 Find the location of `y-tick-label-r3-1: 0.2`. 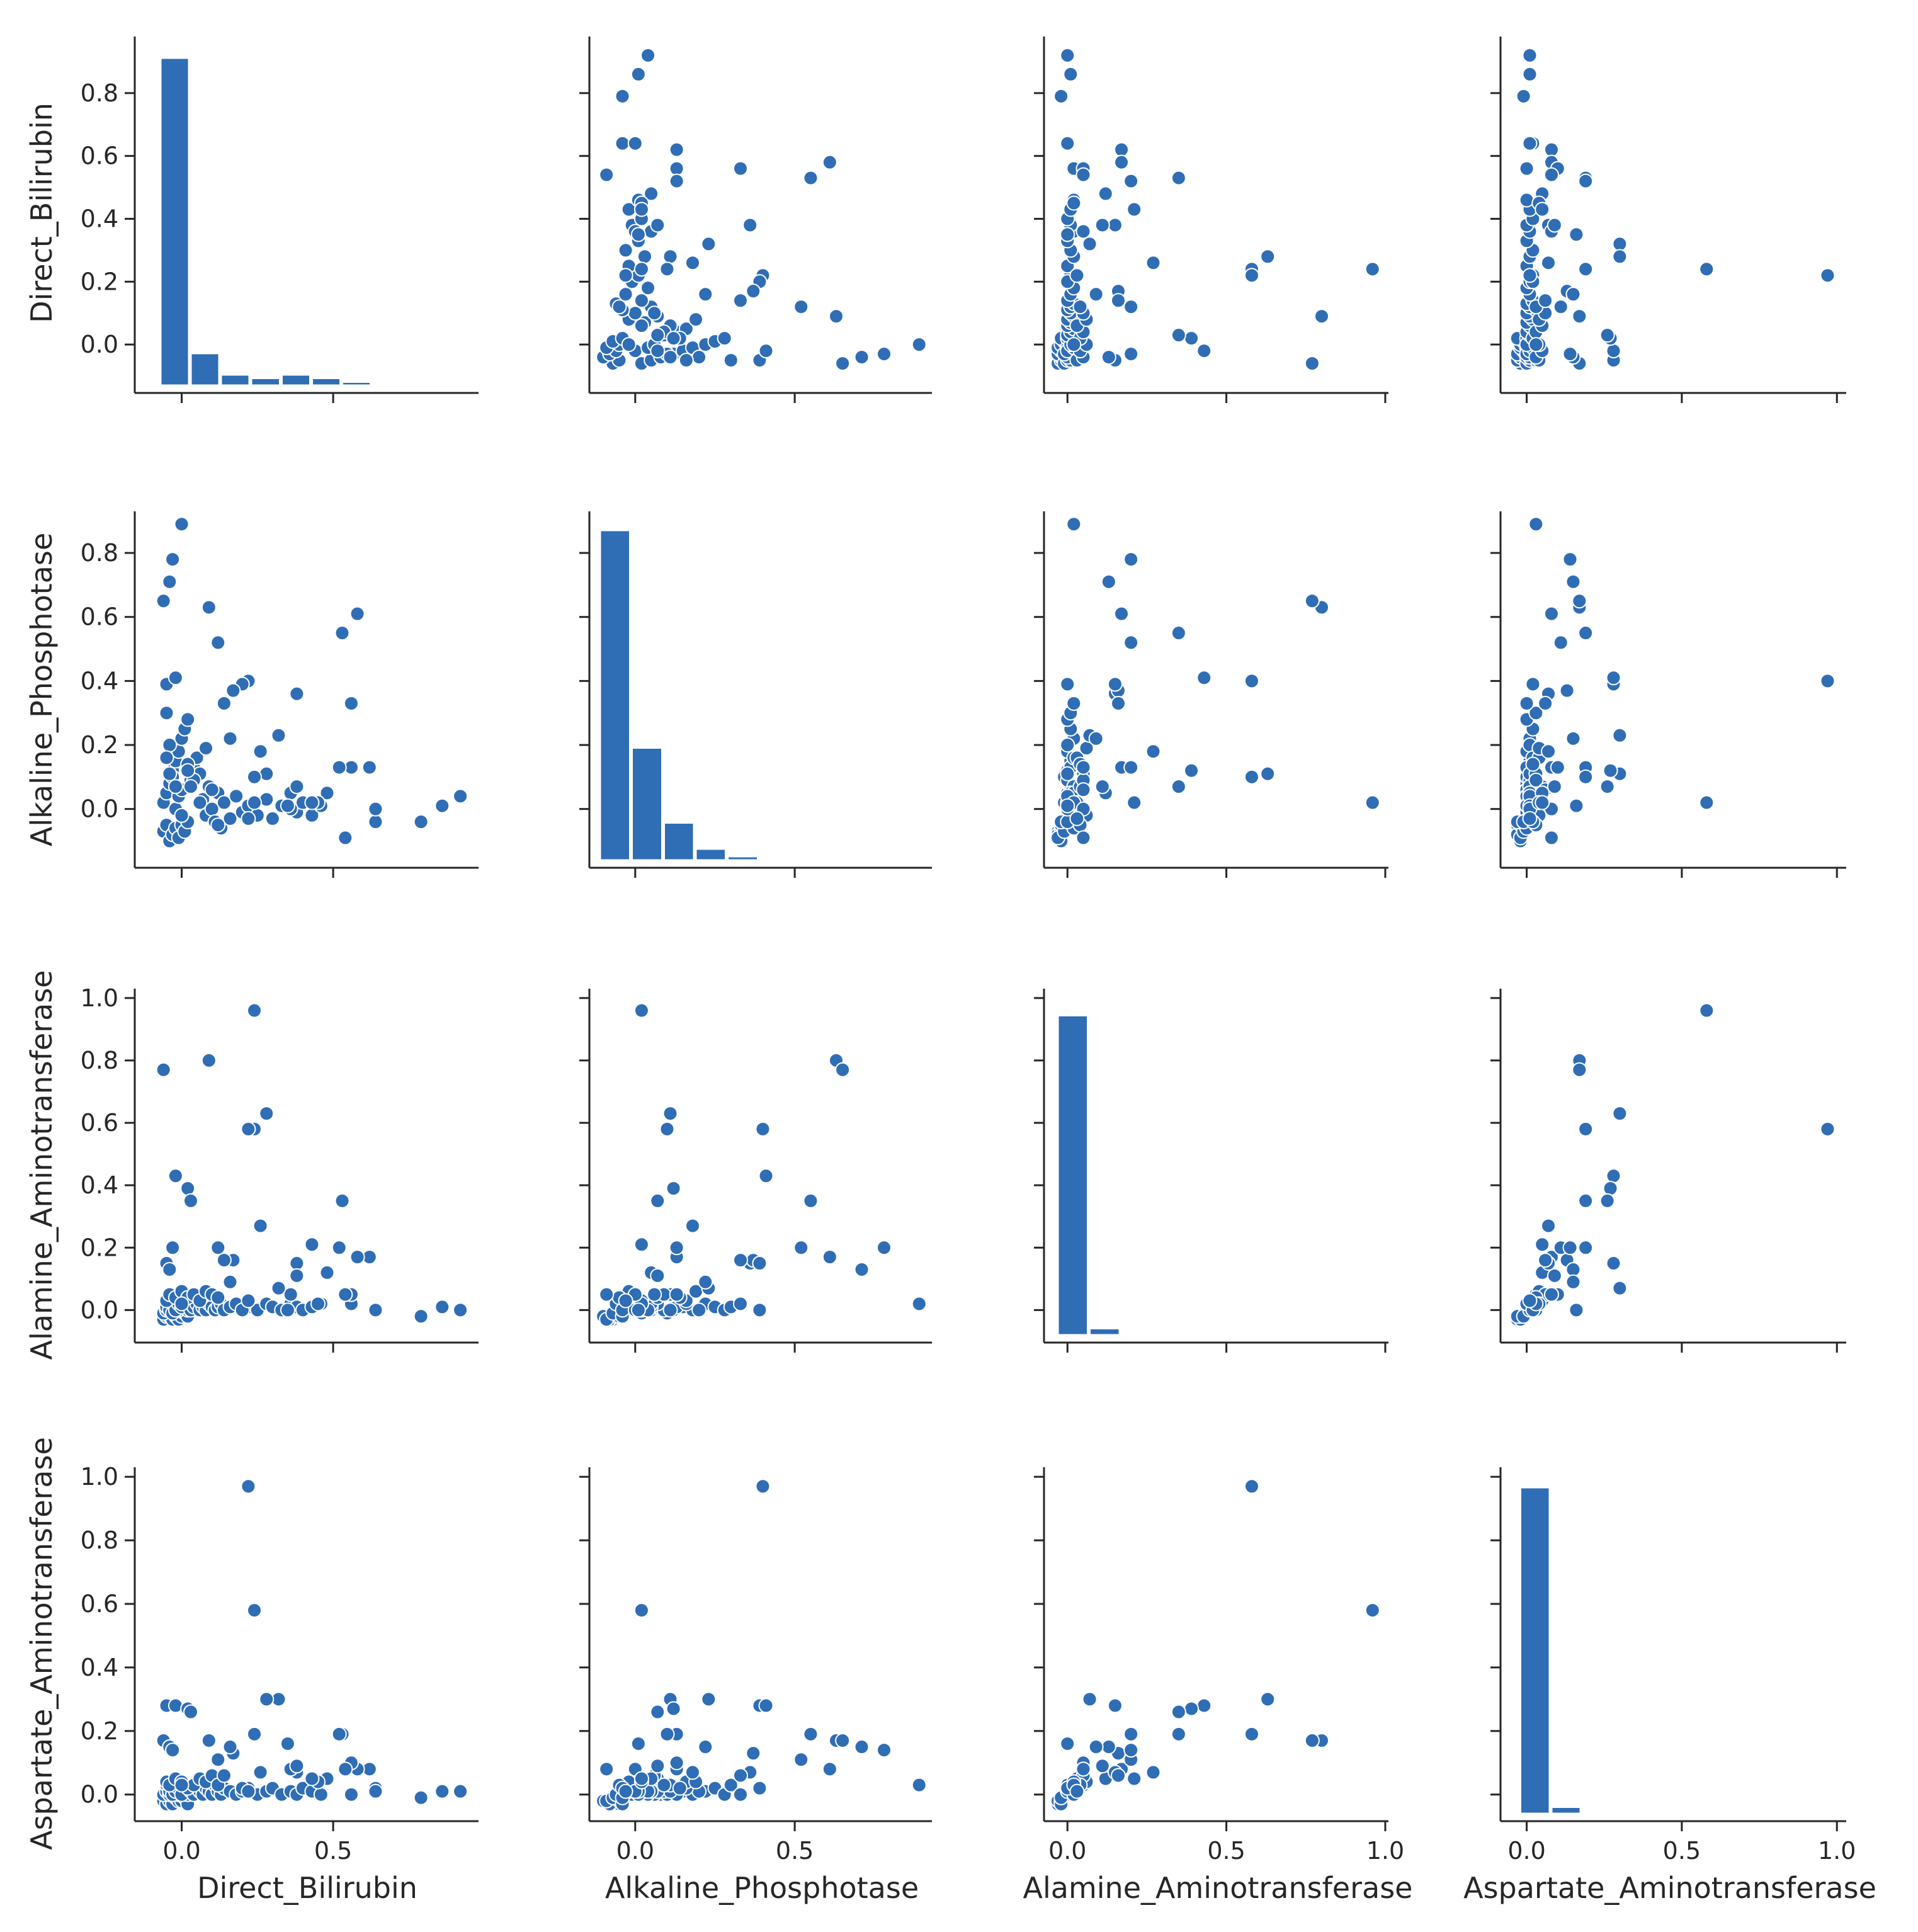

y-tick-label-r3-1: 0.2 is located at coordinates (99, 1731).